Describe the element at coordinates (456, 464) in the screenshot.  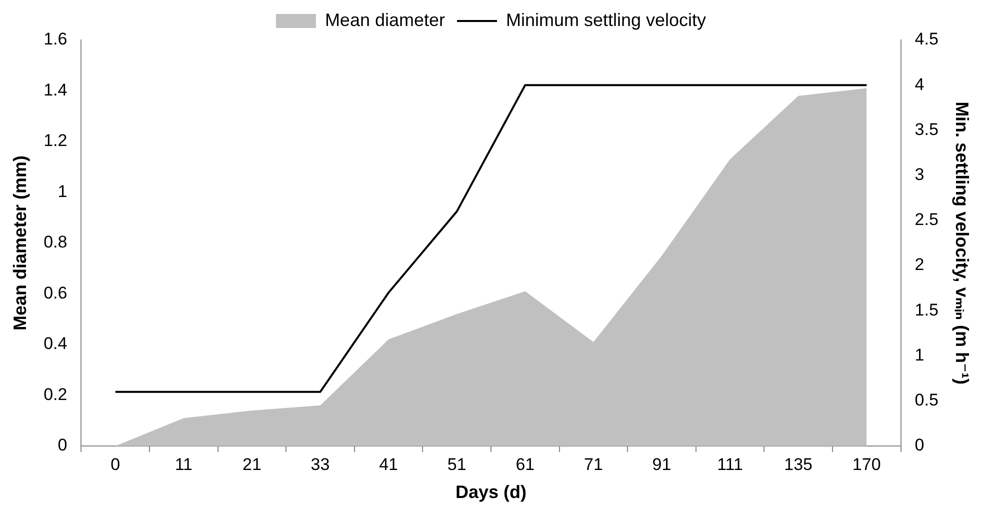
I see `x-tick-label: 51` at that location.